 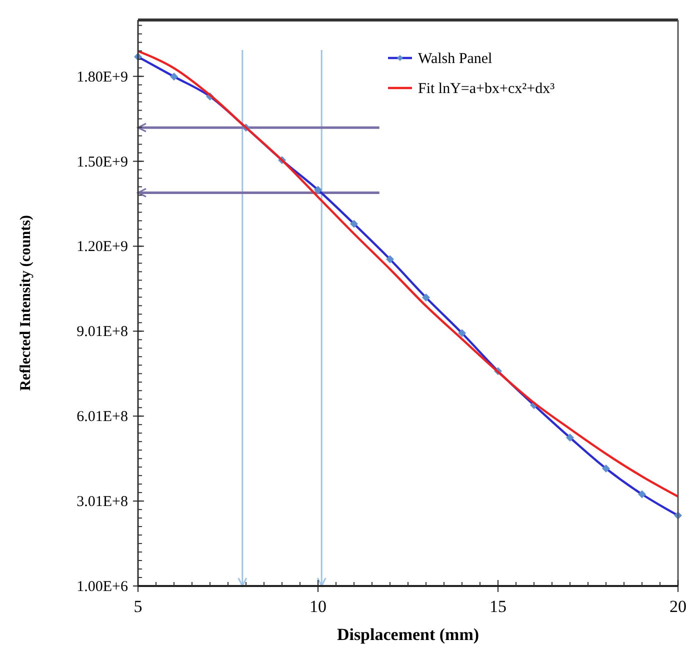 I want to click on x-tick-label: 10, so click(x=318, y=606).